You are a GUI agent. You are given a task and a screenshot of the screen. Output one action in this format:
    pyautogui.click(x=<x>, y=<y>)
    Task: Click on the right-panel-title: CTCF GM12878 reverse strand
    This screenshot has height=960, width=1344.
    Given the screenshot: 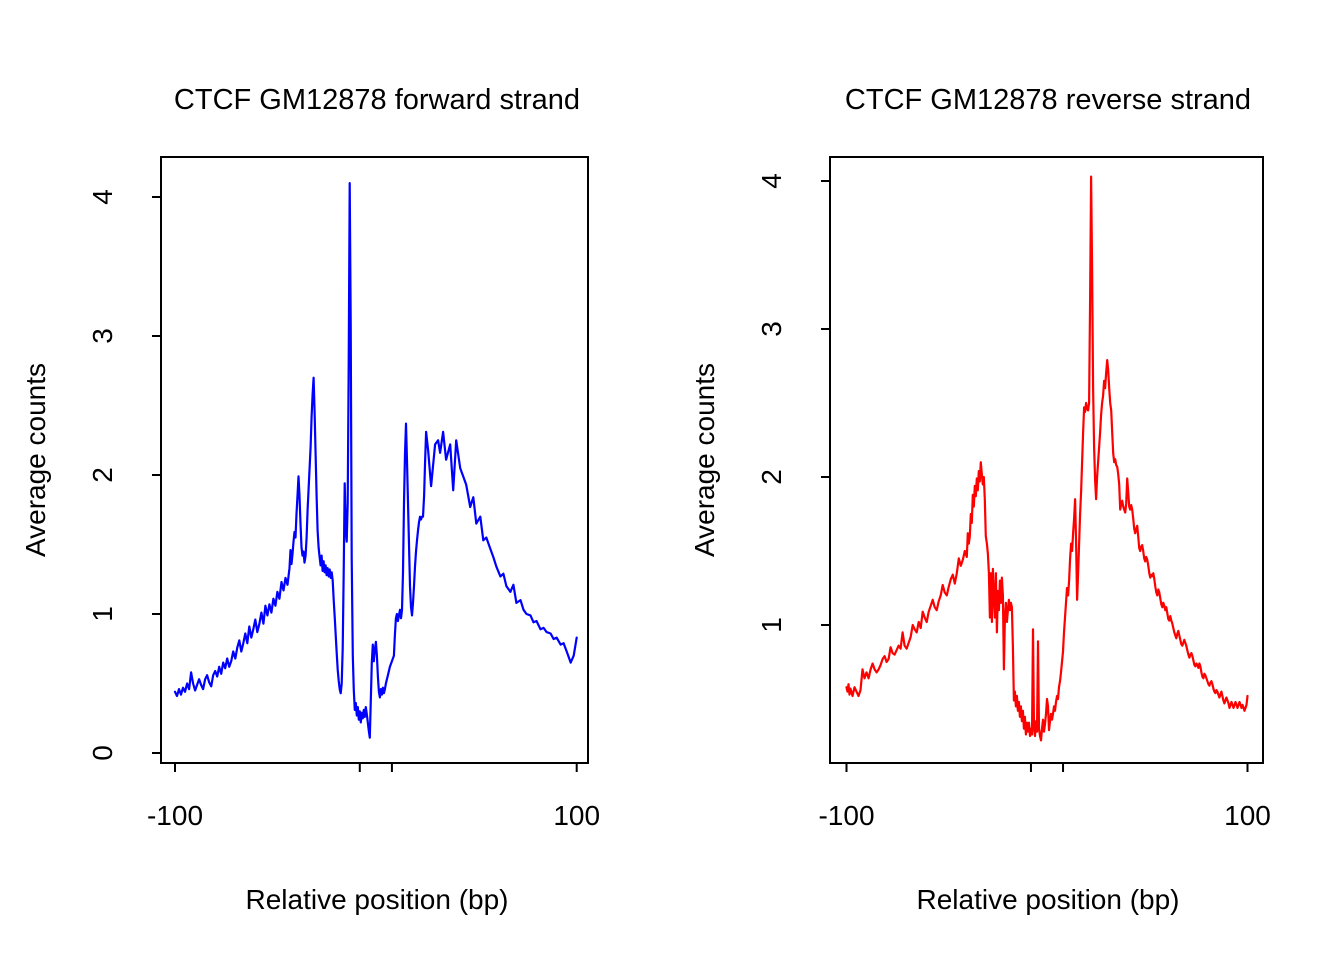 What is the action you would take?
    pyautogui.click(x=1048, y=100)
    